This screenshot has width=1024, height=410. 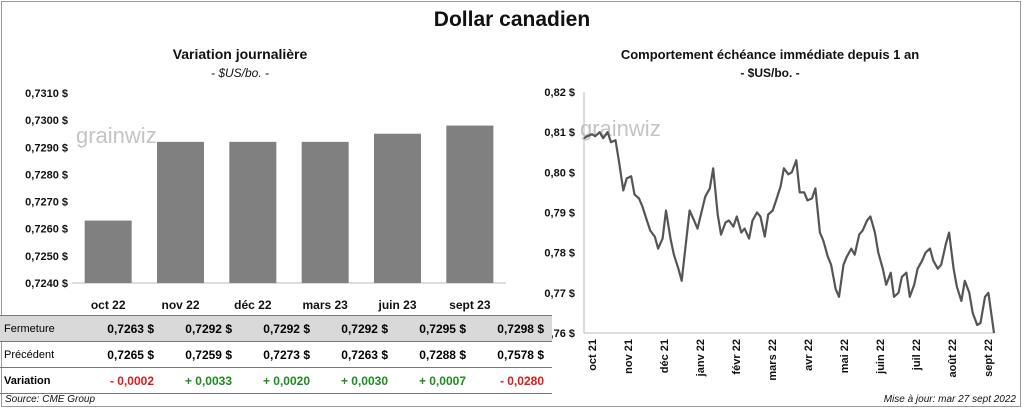 I want to click on line-x-tick-label: janv 22, so click(x=701, y=358).